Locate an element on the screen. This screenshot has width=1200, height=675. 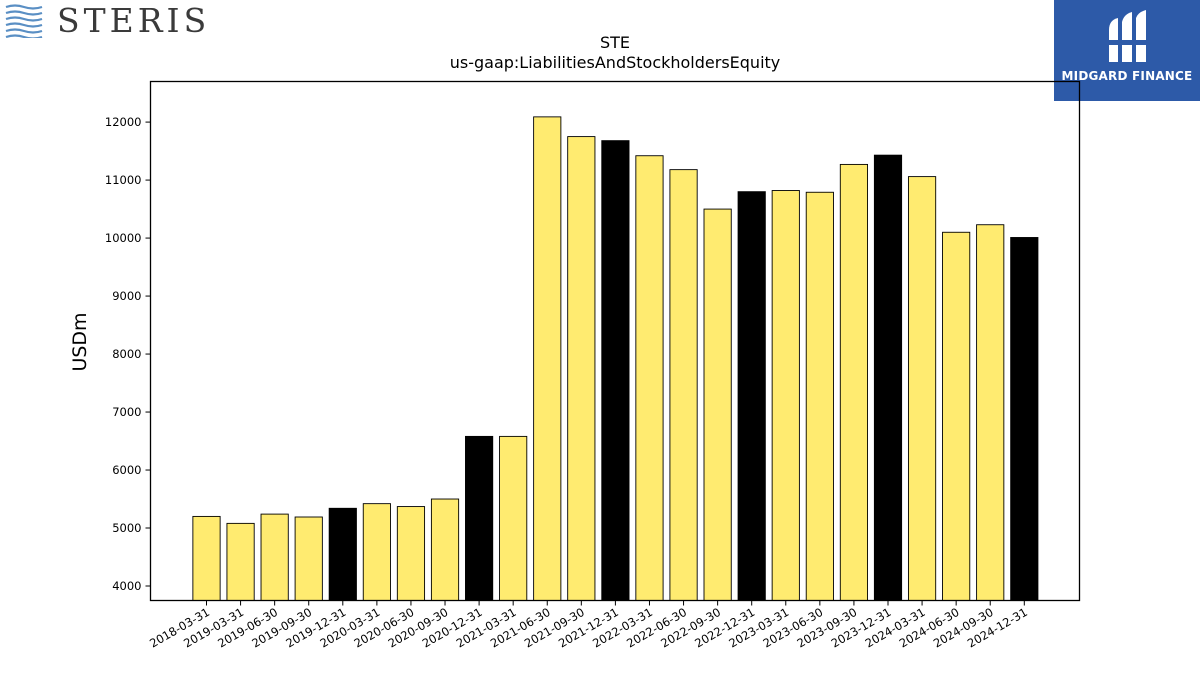
midgard-wordmark: MIDGARD FINANCE is located at coordinates (1127, 76).